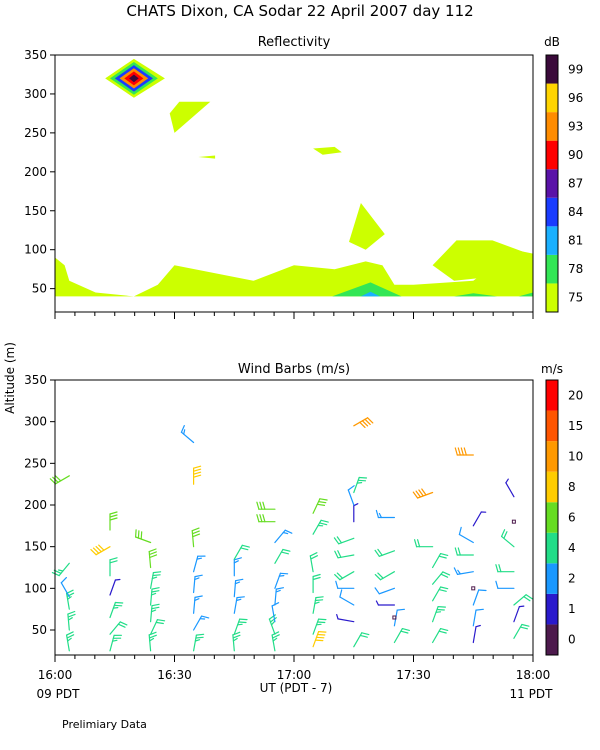 This screenshot has width=600, height=750. I want to click on colorbar-label: 93, so click(575, 126).